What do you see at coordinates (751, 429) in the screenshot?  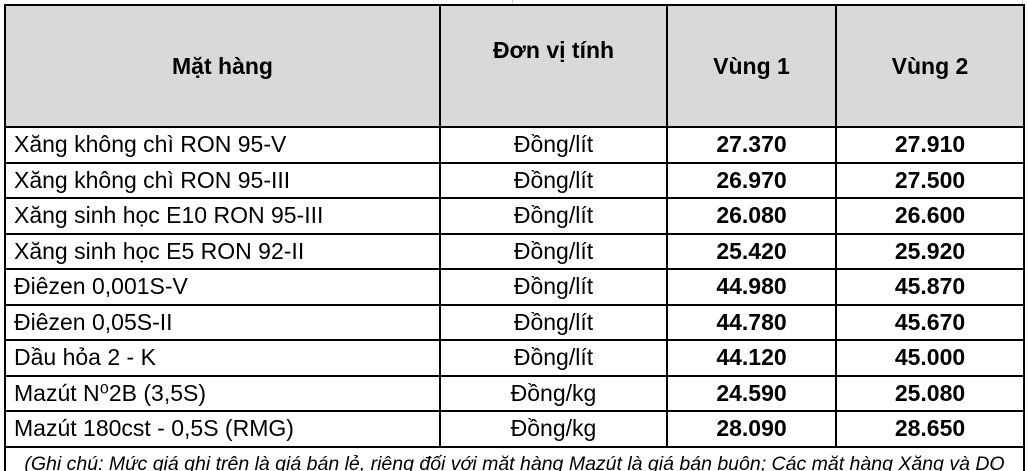 I see `region1-price-cell: 28.090` at bounding box center [751, 429].